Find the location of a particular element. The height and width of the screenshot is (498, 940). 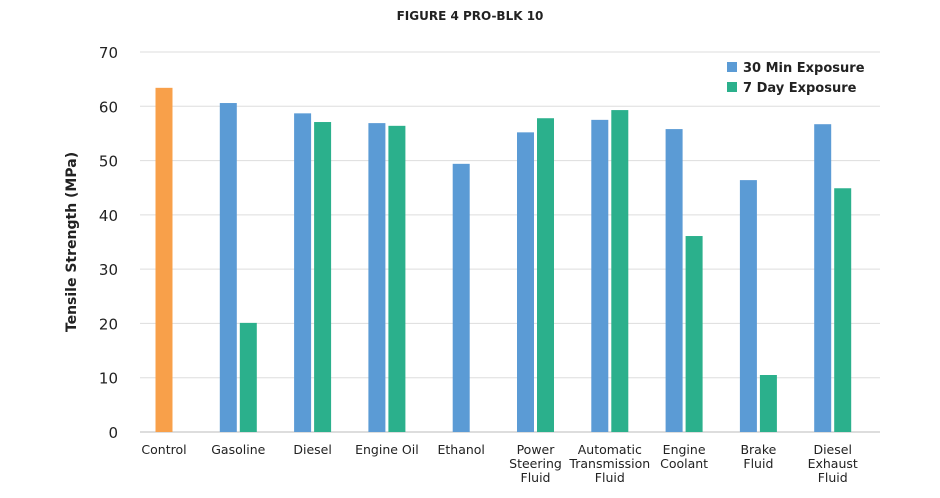

y-tick-label: 10 is located at coordinates (108, 379).